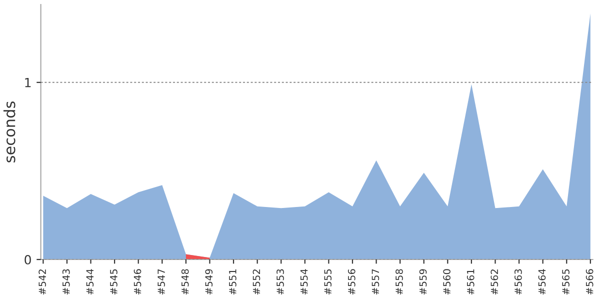  I want to click on x-tick-label: #564, so click(542, 281).